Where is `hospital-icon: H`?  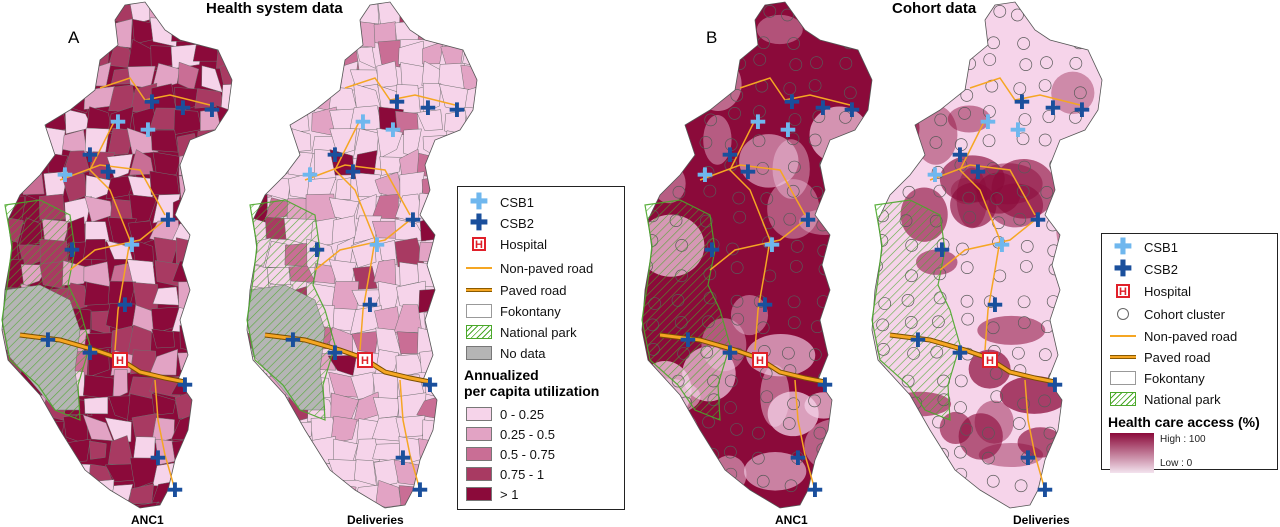
hospital-icon: H is located at coordinates (479, 244).